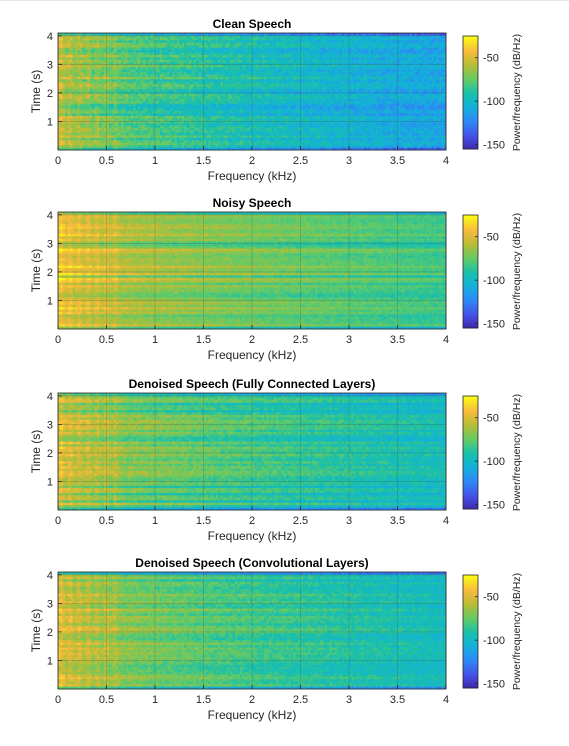 The width and height of the screenshot is (569, 746). I want to click on chart-title: Denoised Speech (Fully Connected Layers), so click(252, 384).